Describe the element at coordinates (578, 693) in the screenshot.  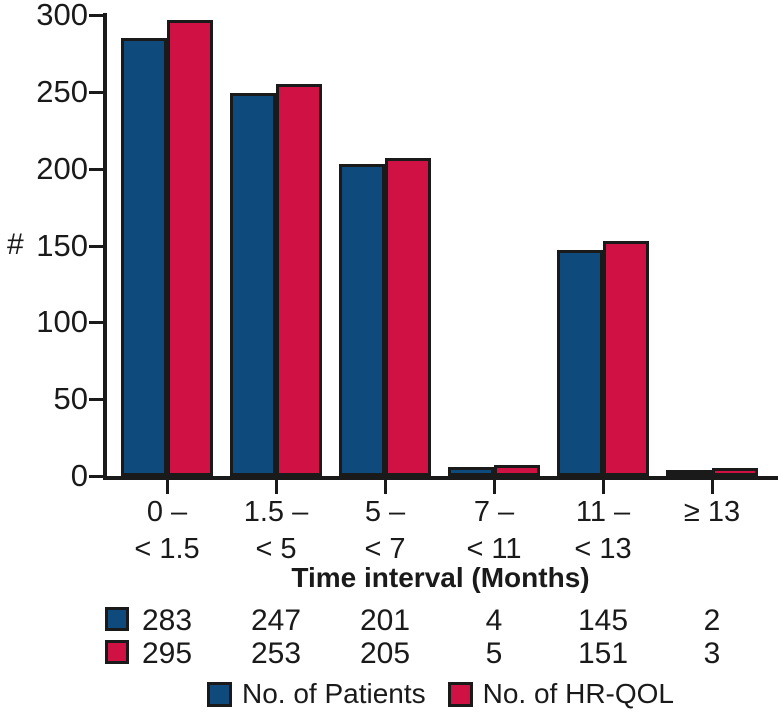
I see `legend-label: No. of HR-QOL` at that location.